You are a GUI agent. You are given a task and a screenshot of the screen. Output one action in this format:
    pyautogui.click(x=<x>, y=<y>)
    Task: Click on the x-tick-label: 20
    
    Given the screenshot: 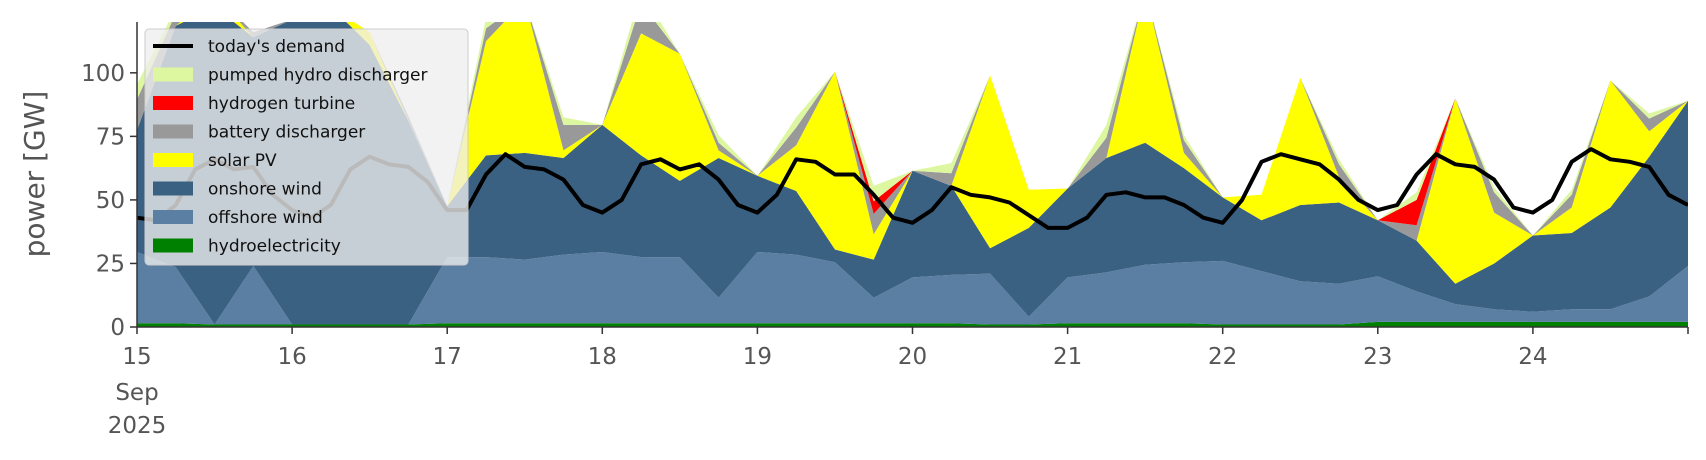 What is the action you would take?
    pyautogui.click(x=912, y=357)
    